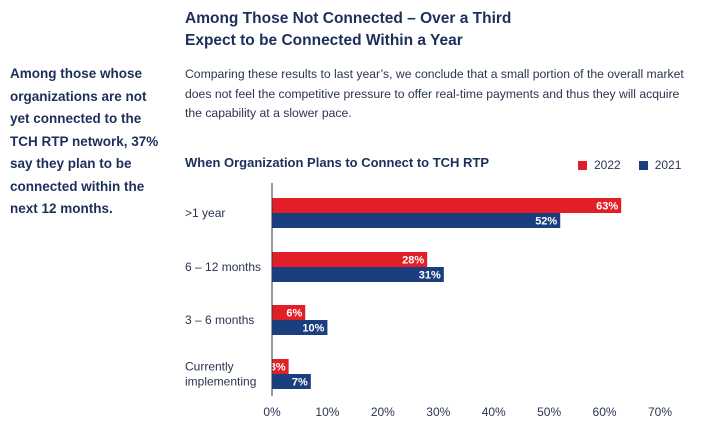 The width and height of the screenshot is (710, 434). Describe the element at coordinates (205, 213) in the screenshot. I see `category-label-0-0: >1 year` at that location.